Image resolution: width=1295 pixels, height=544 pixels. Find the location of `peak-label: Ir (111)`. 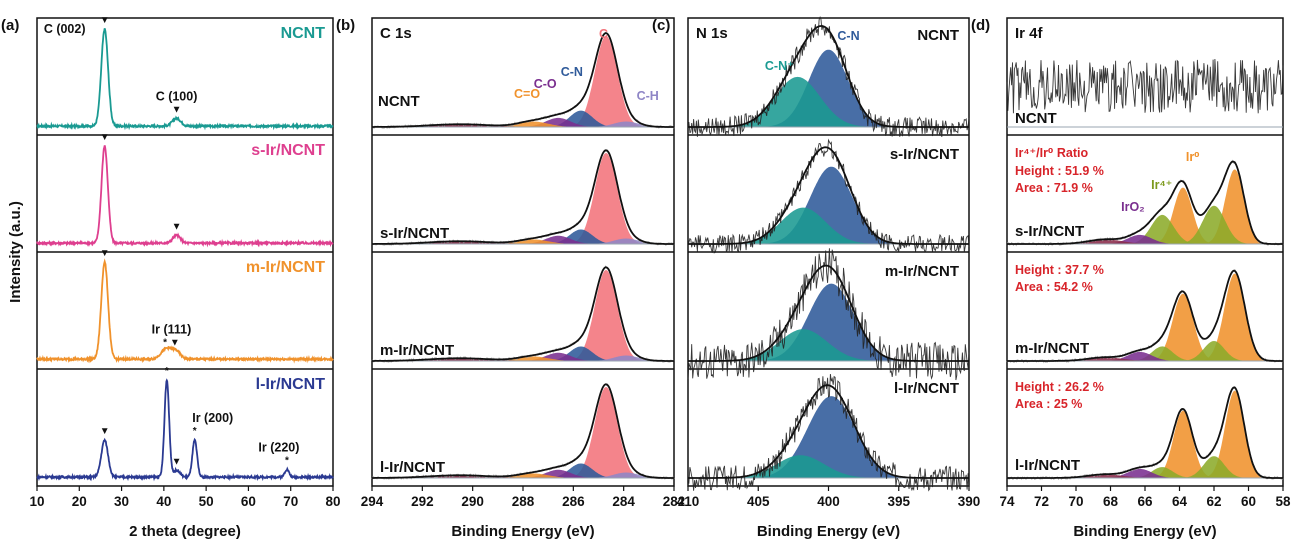

peak-label: Ir (111) is located at coordinates (172, 330).